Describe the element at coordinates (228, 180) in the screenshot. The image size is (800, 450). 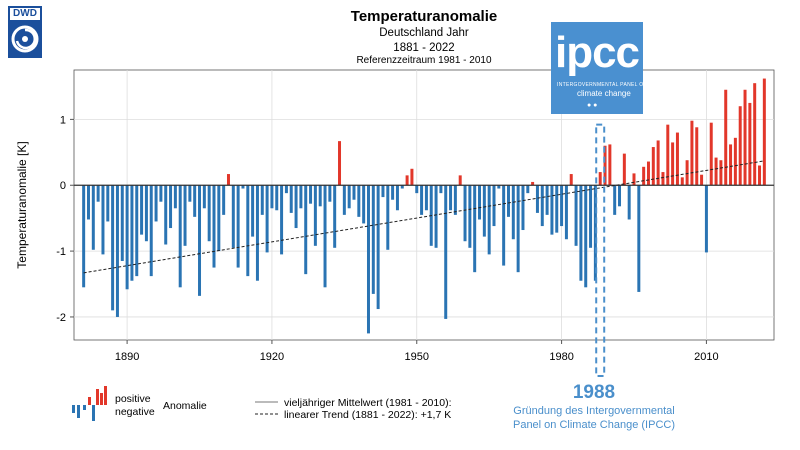
I see `bar-1911` at that location.